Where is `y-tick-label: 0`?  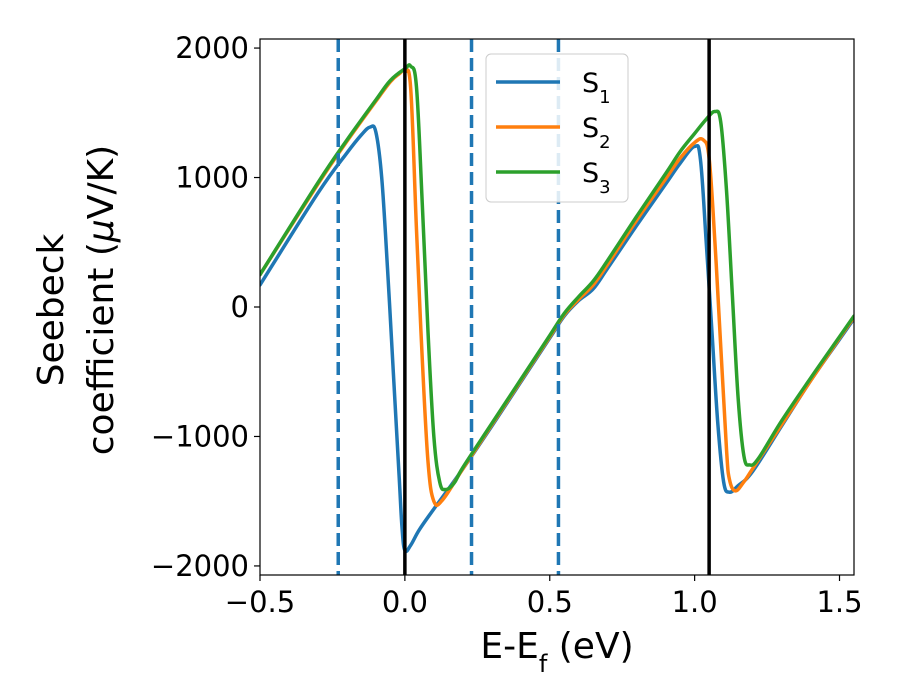
y-tick-label: 0 is located at coordinates (240, 307).